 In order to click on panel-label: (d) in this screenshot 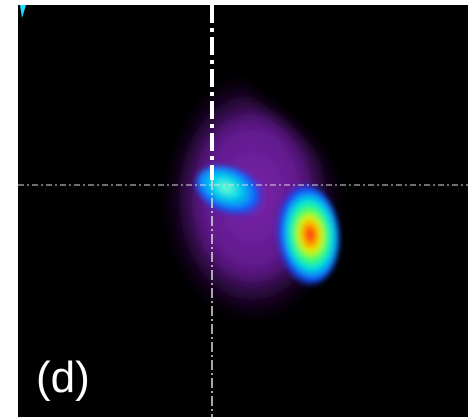, I will do `click(63, 377)`.